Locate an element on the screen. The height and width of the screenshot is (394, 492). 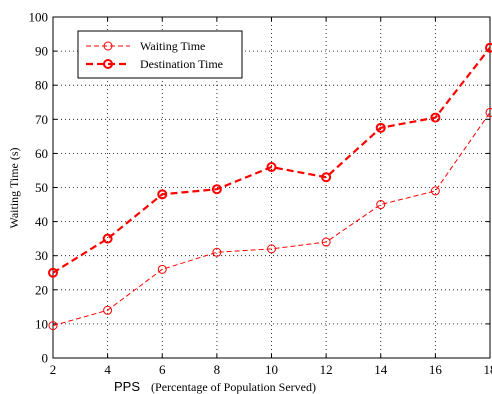
legend: Waiting Time Destination Time is located at coordinates (160, 54).